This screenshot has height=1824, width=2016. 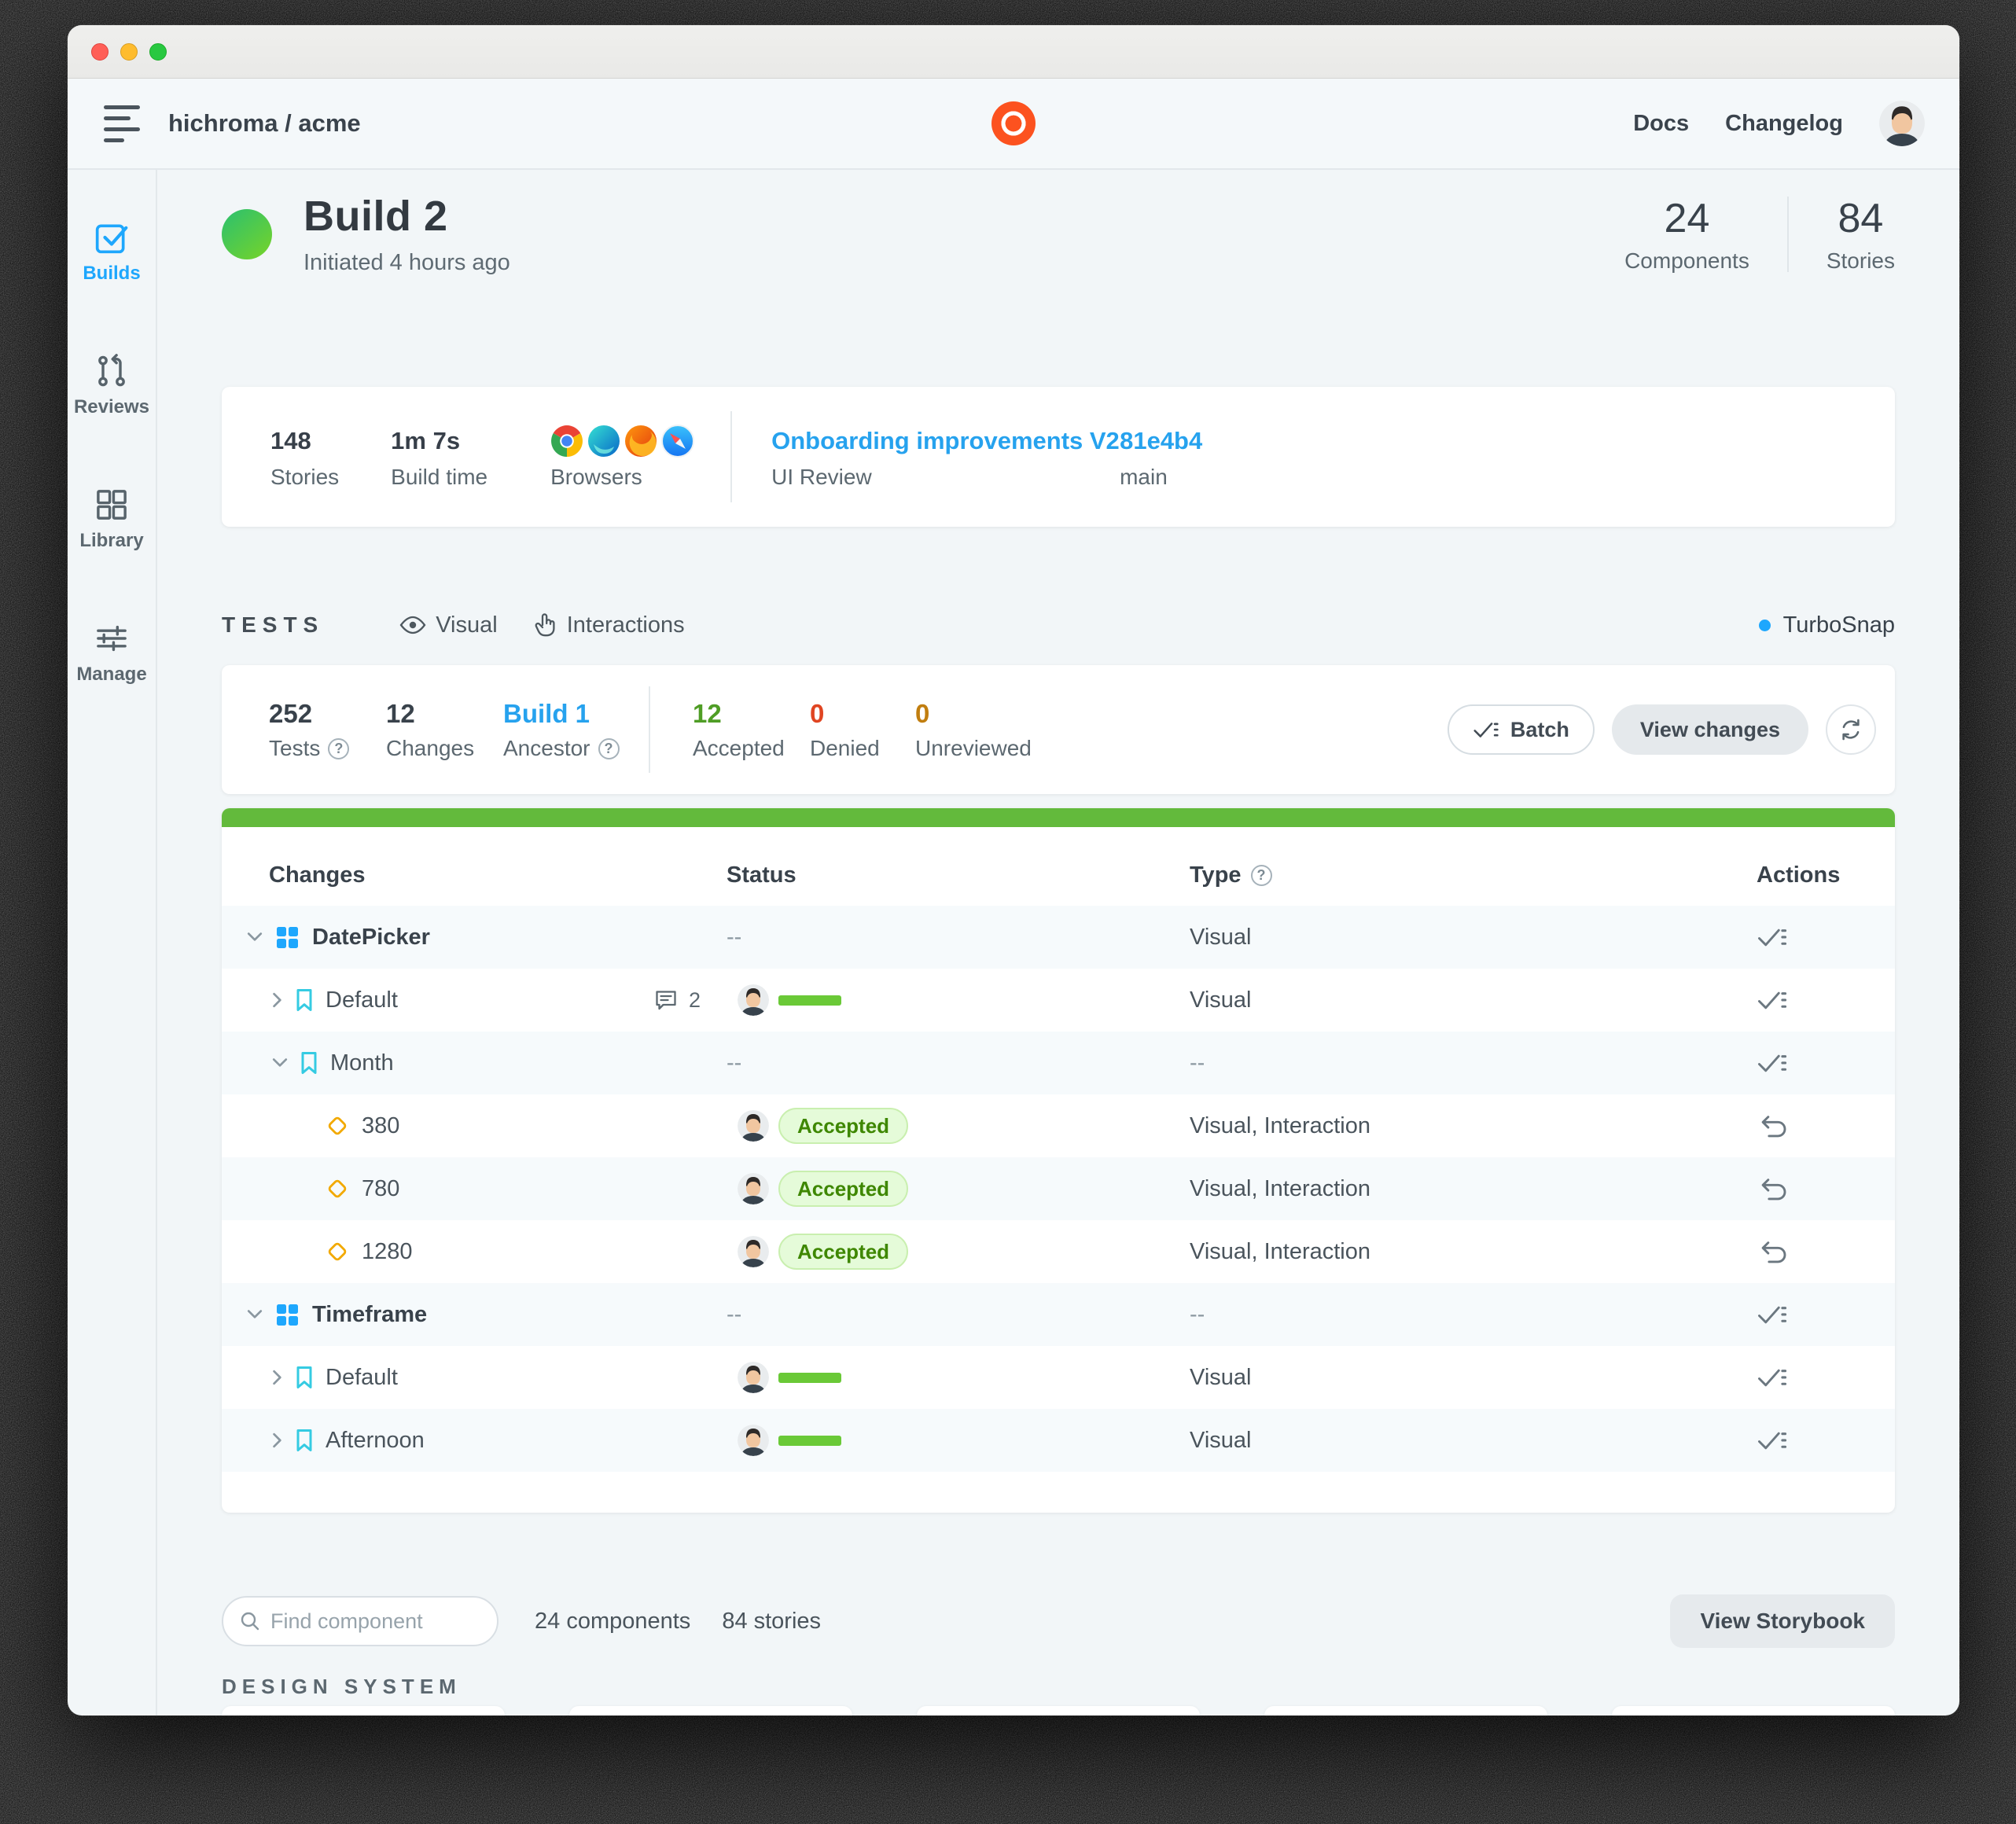 I want to click on branch-block: Onboarding improvements V2 UI Review, so click(x=945, y=457).